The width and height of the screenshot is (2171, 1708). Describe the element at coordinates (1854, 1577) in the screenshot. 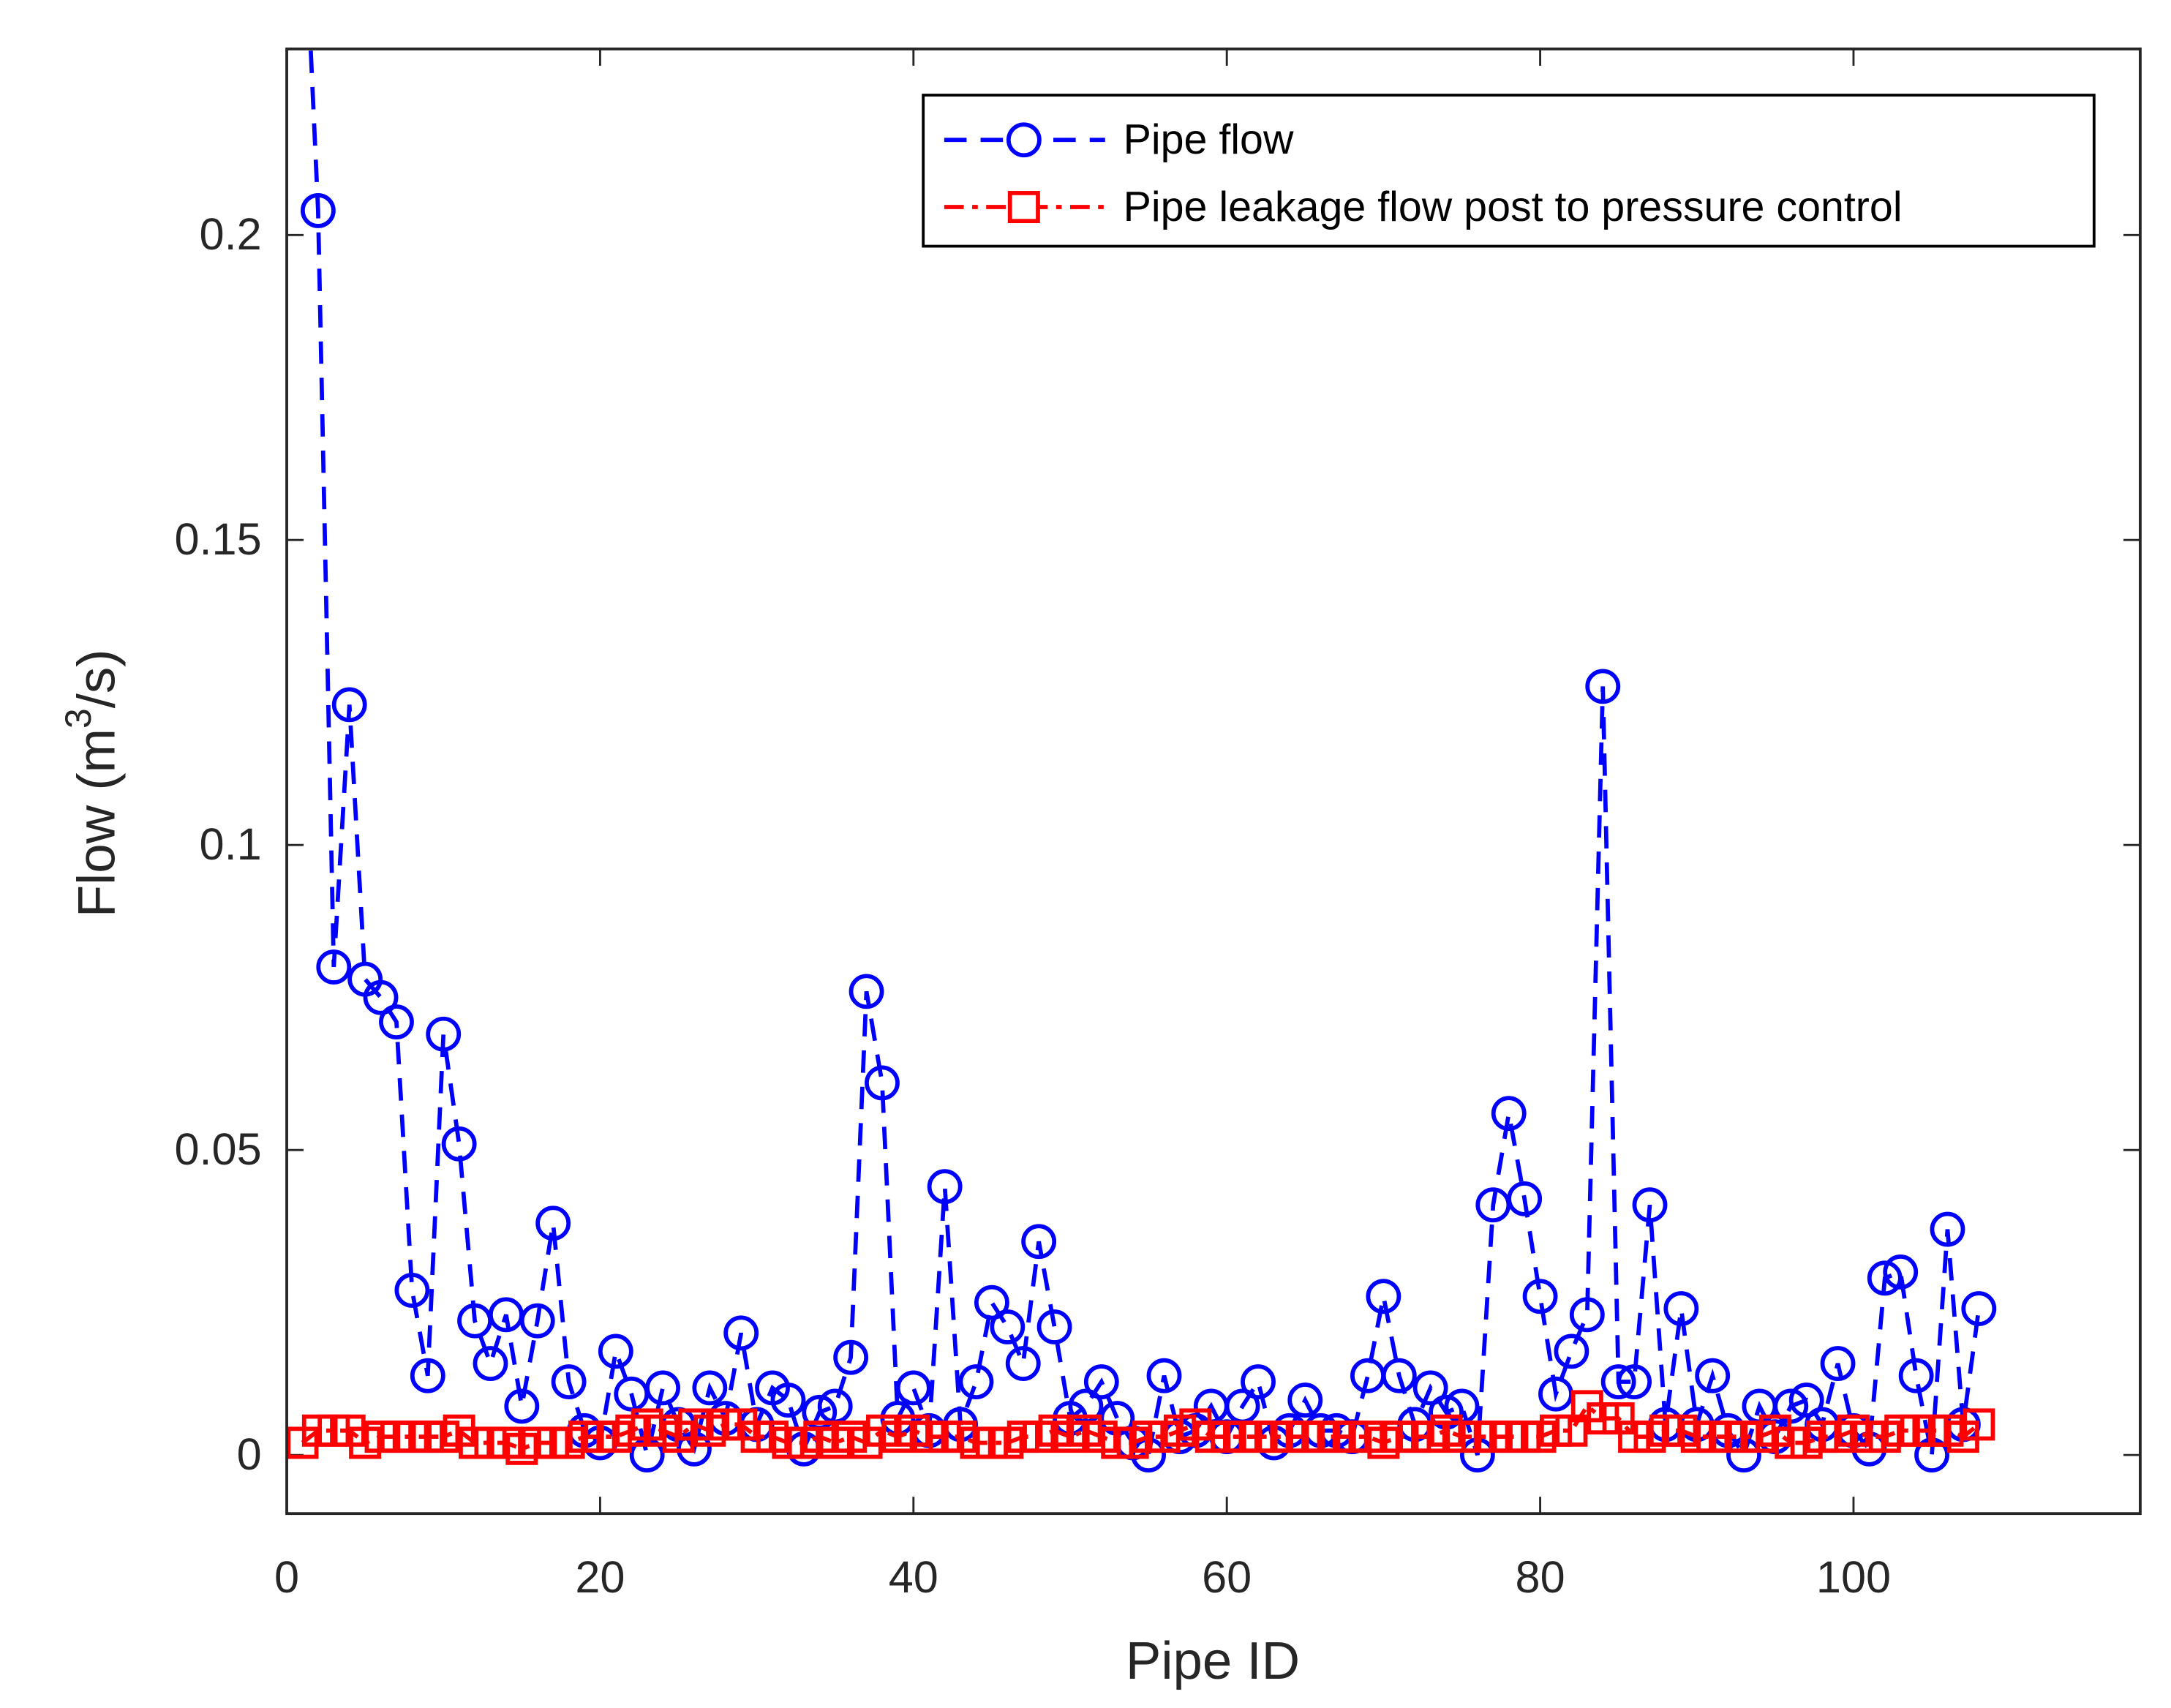

I see `x-tick-label: 100` at that location.